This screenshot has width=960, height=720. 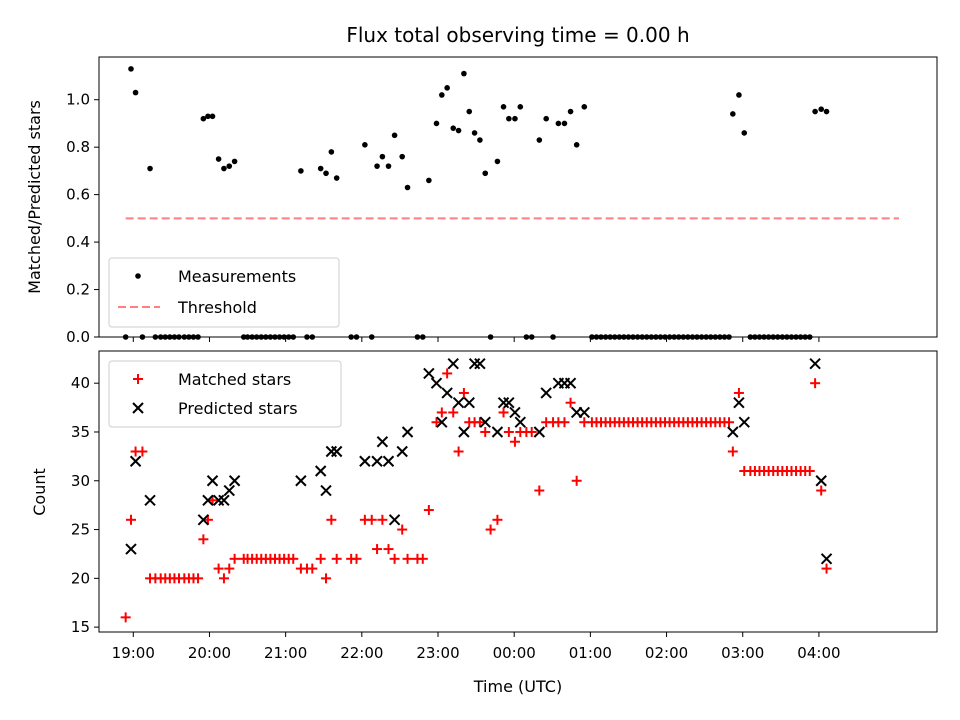 What do you see at coordinates (225, 394) in the screenshot?
I see `bottom-legend: Matched stars Predicted stars` at bounding box center [225, 394].